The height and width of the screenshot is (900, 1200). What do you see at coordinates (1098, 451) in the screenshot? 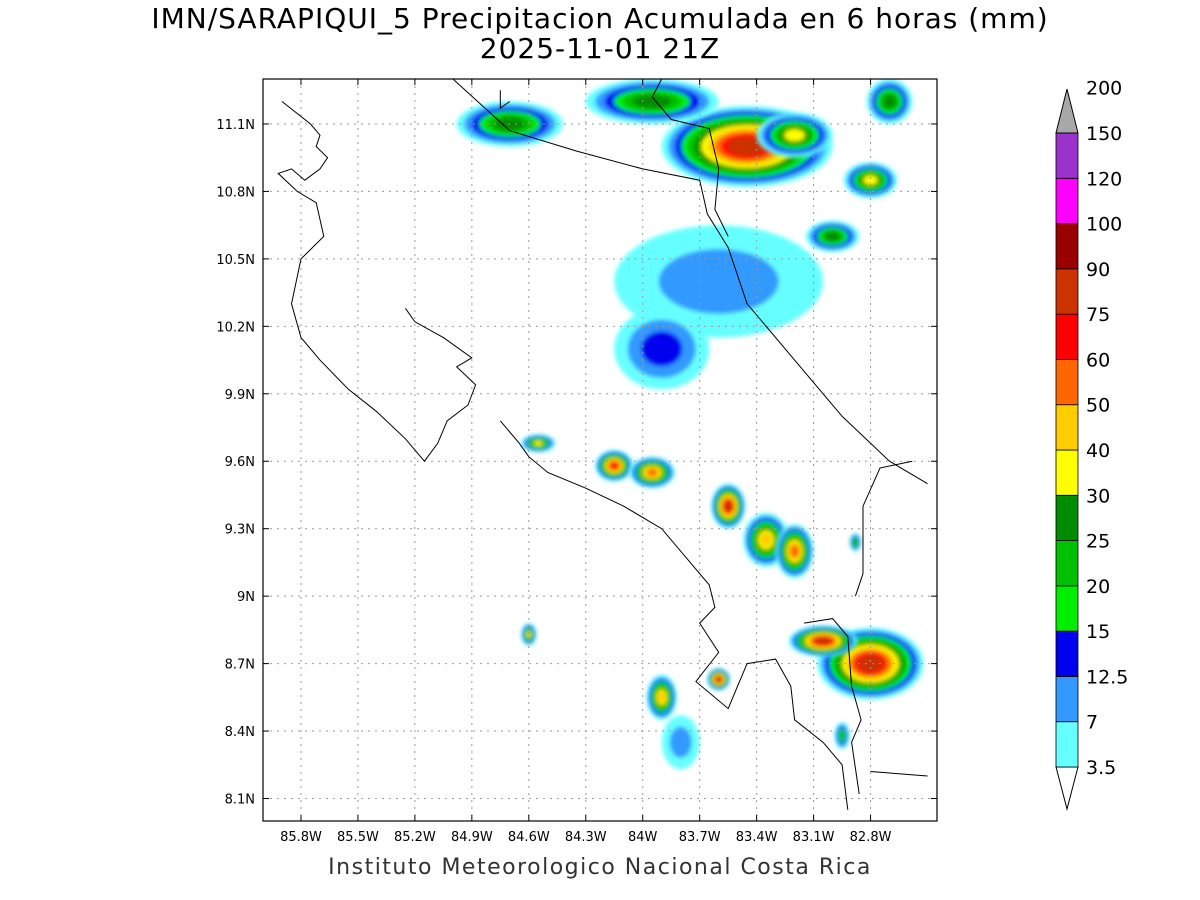
I see `colorbar-label: 40` at bounding box center [1098, 451].